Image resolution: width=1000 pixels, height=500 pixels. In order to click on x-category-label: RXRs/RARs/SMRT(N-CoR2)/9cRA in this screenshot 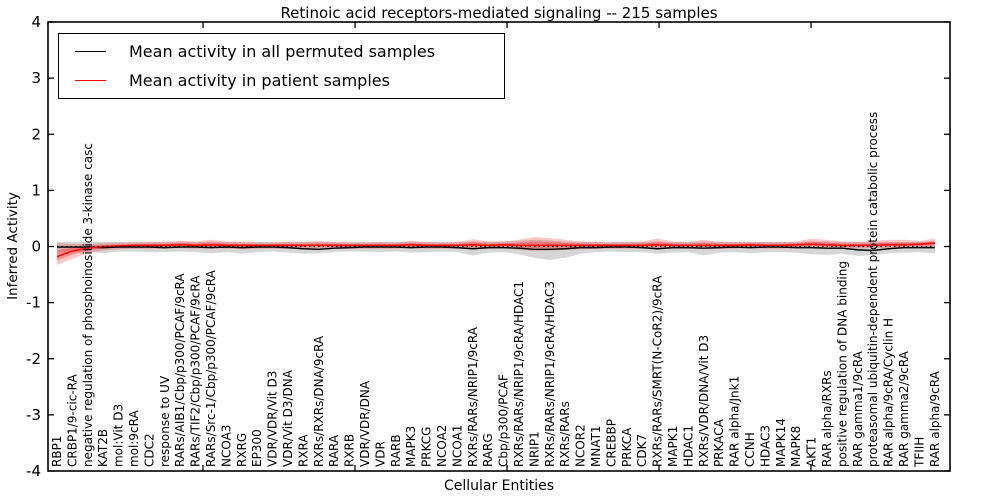, I will do `click(658, 371)`.